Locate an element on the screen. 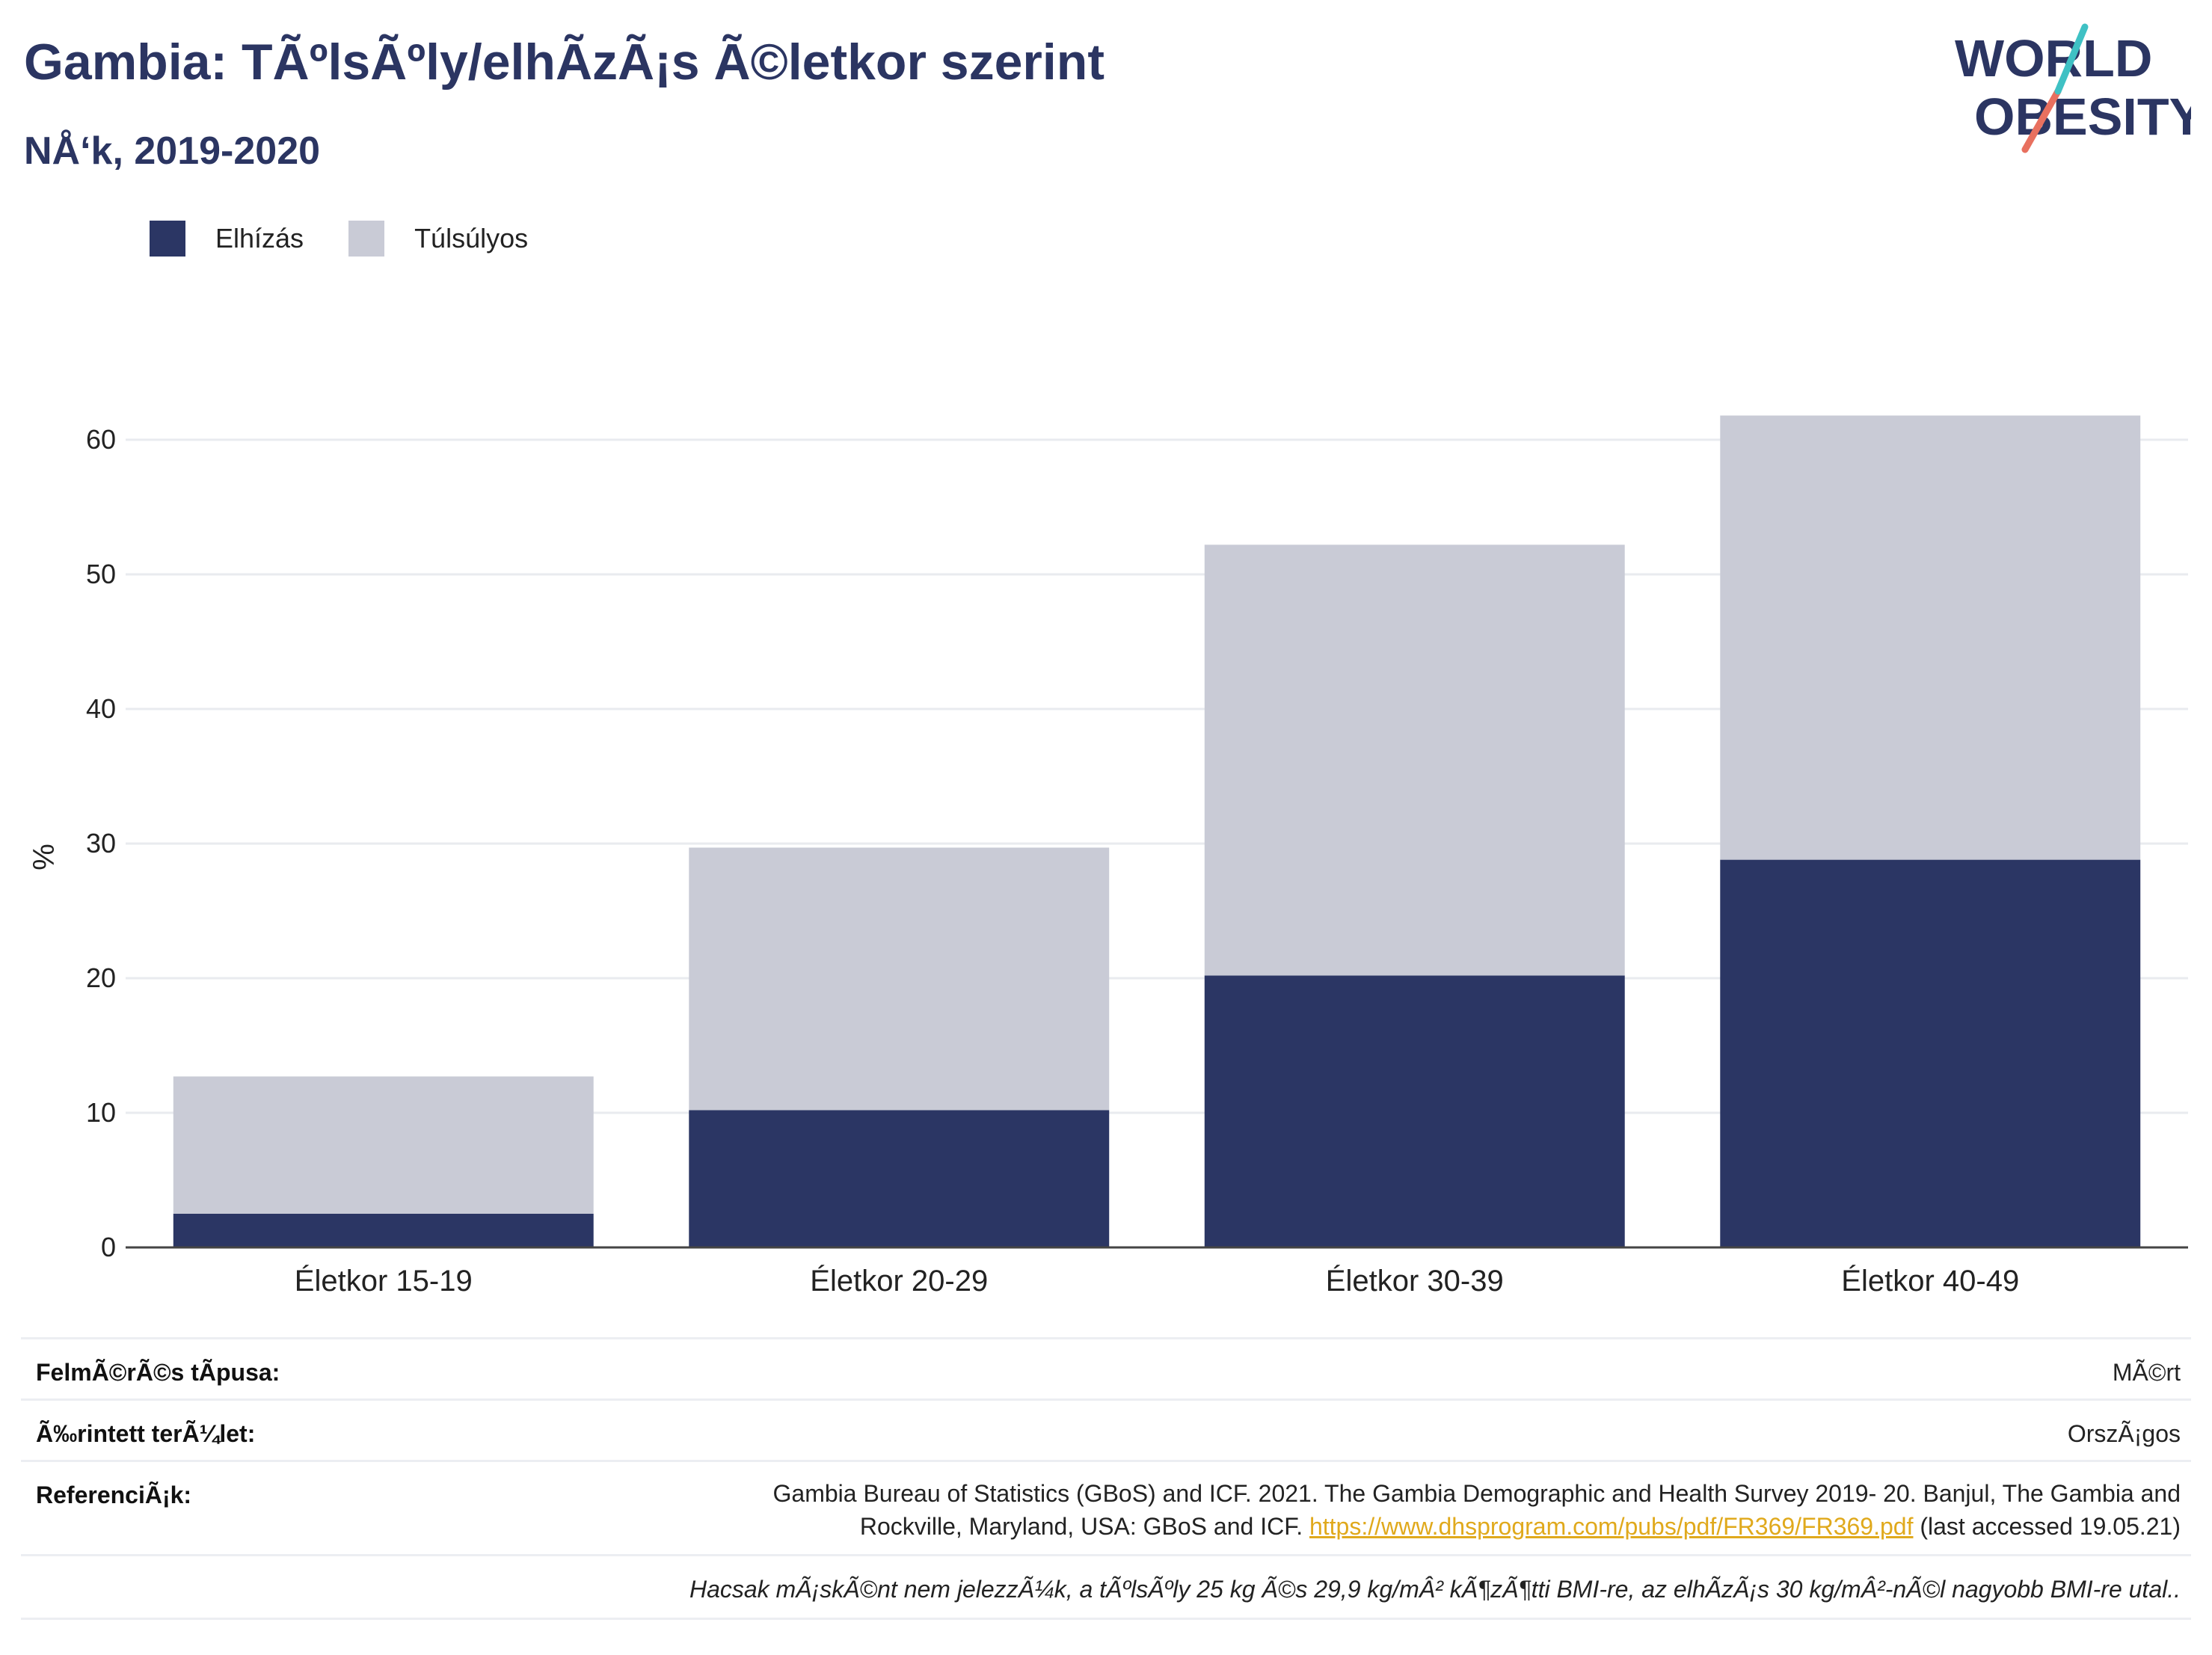  y-tick-label-50: 50 is located at coordinates (101, 574).